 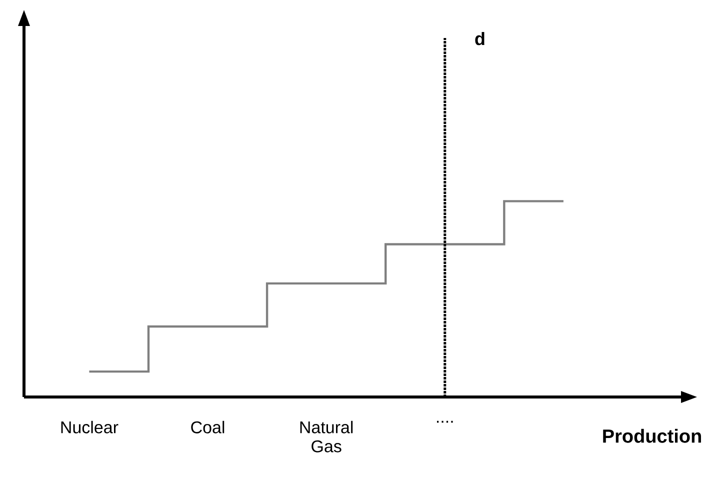 What do you see at coordinates (479, 39) in the screenshot?
I see `ref-line-label: d` at bounding box center [479, 39].